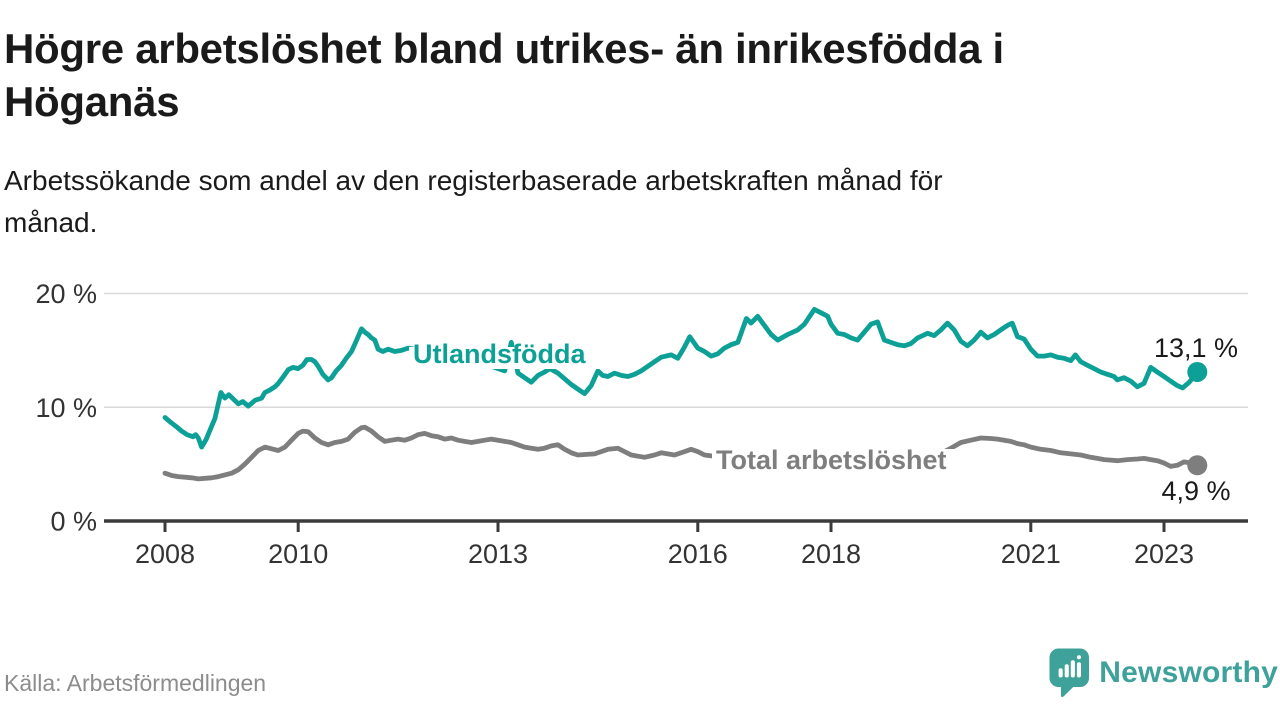 This screenshot has height=720, width=1280. I want to click on page-subtitle-line2: månad., so click(51, 222).